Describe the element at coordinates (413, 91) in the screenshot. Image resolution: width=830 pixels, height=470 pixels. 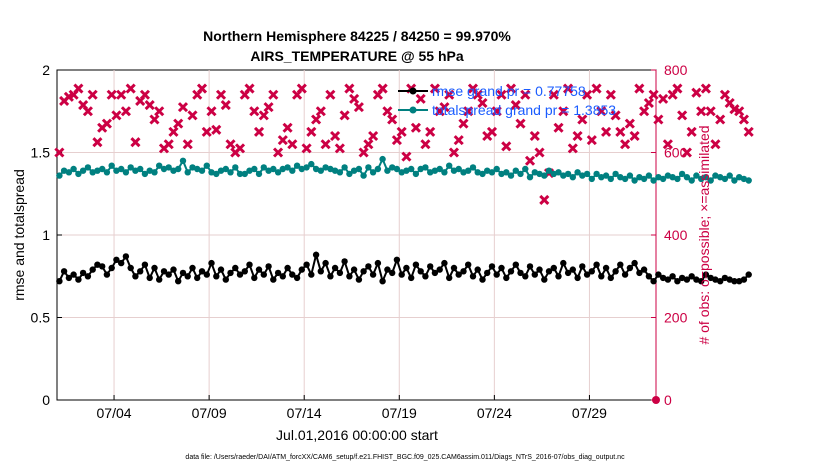
I see `legend-rmse-marker` at that location.